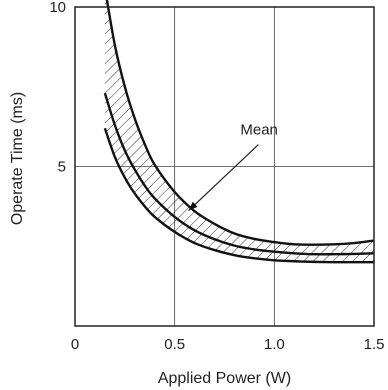  Describe the element at coordinates (193, 206) in the screenshot. I see `mean-arrowhead` at that location.